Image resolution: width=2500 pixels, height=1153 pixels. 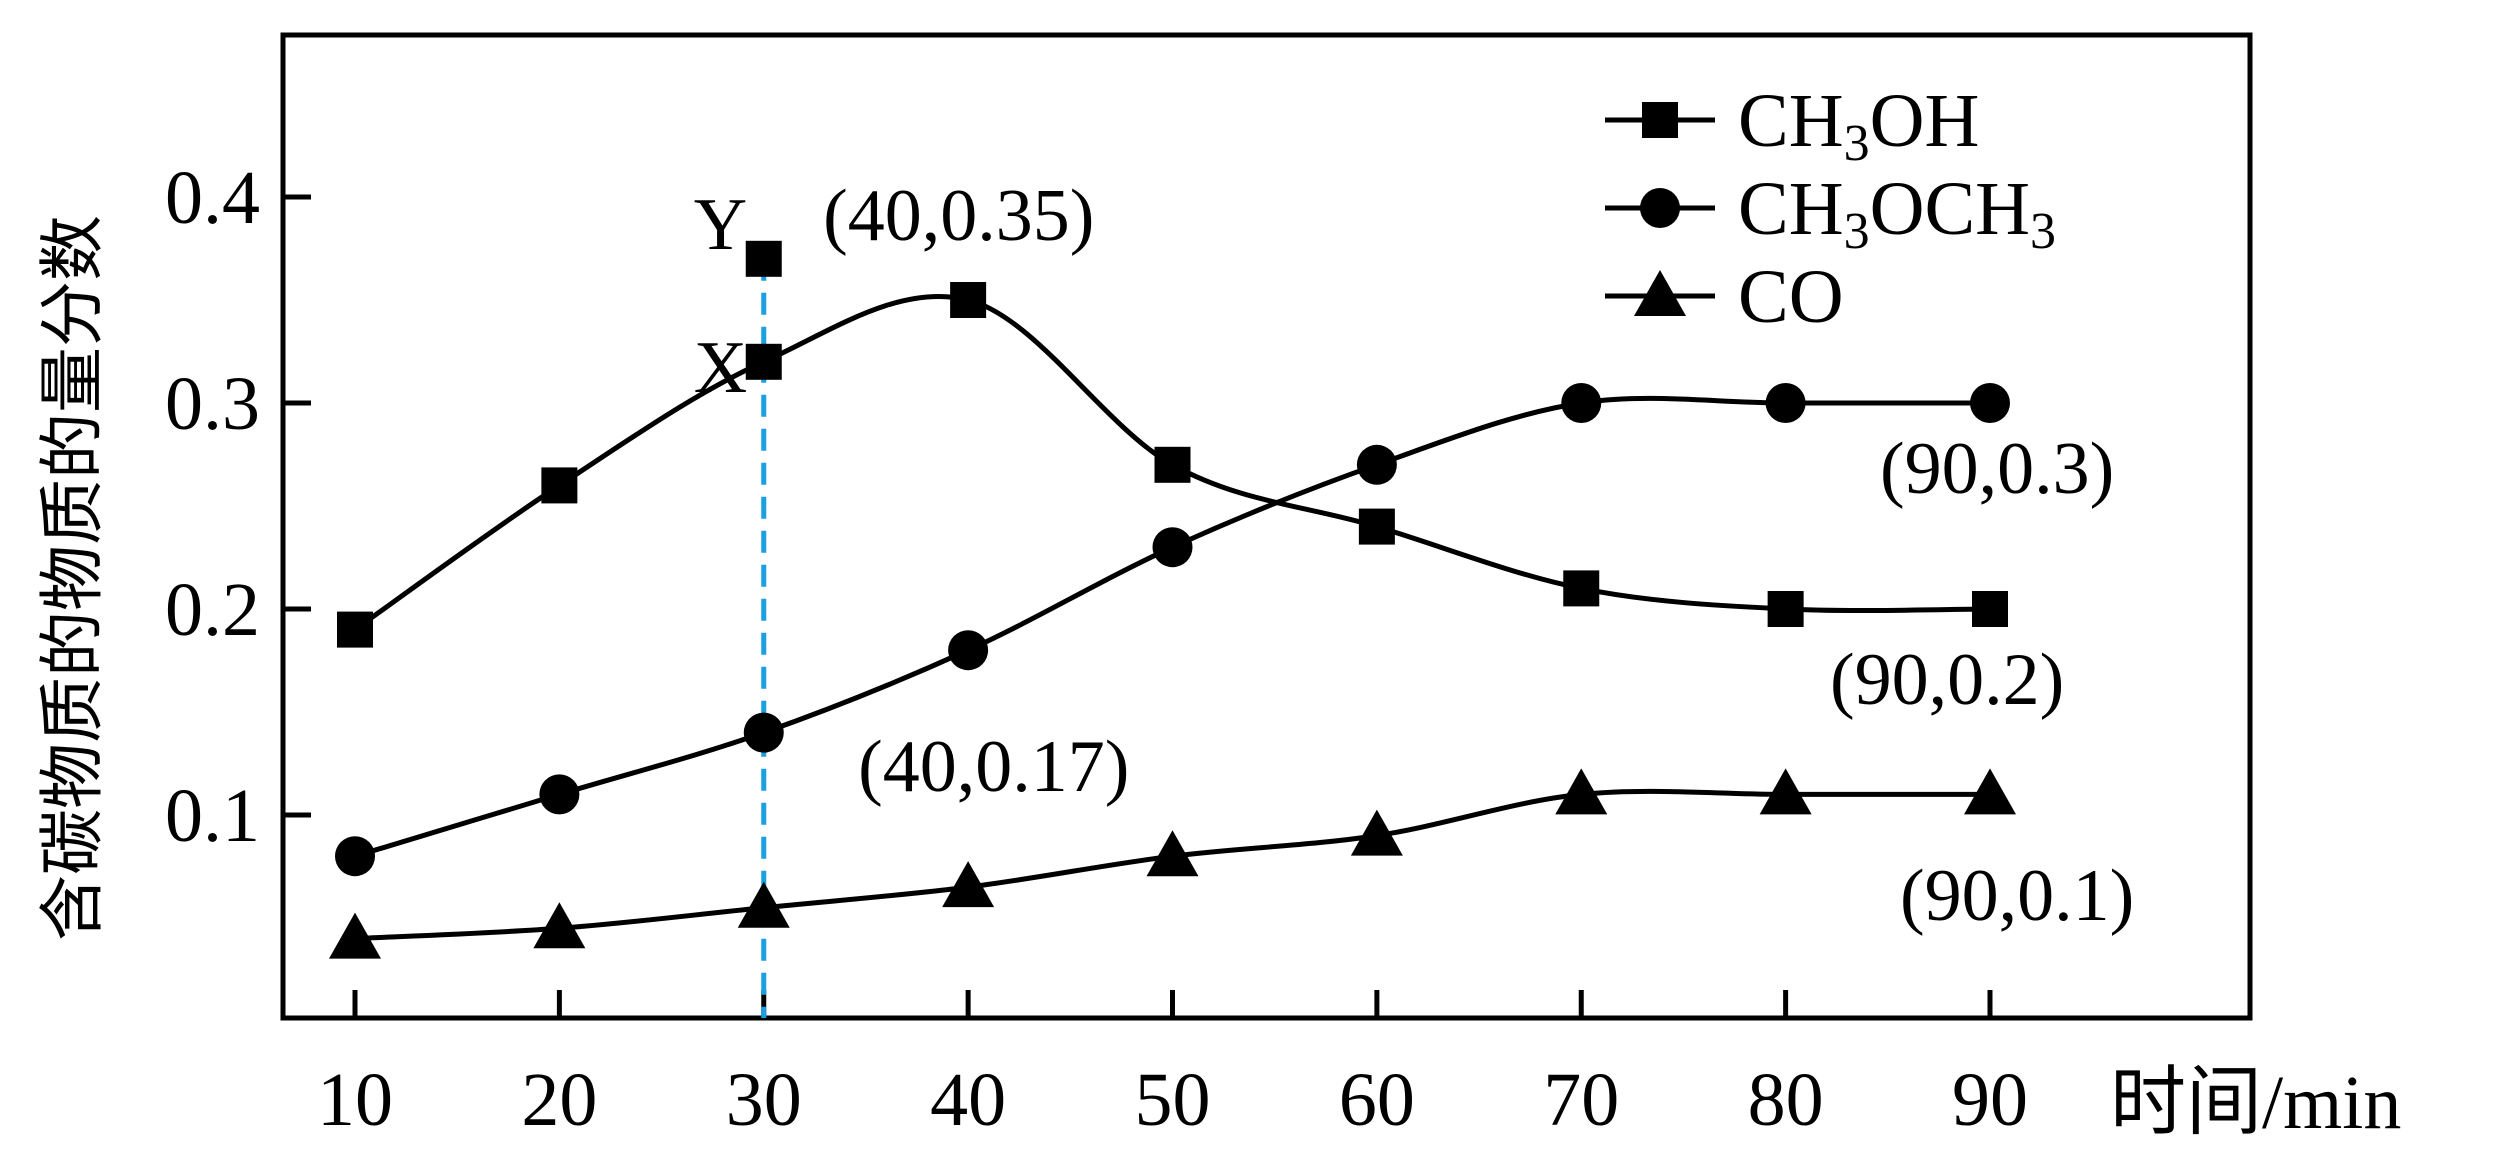 I want to click on x-tick-label: 80, so click(x=1786, y=1100).